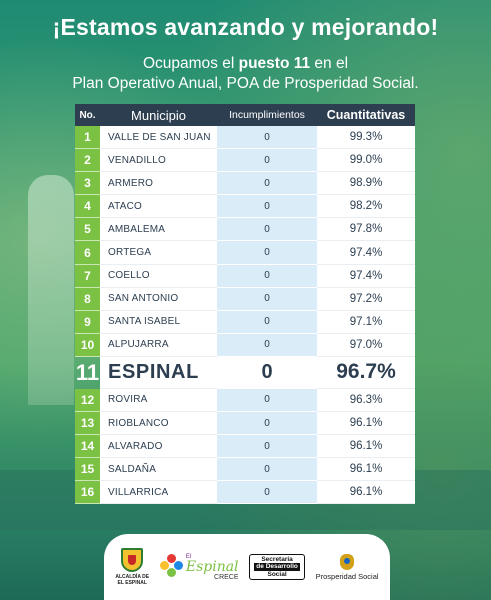 This screenshot has height=600, width=491. I want to click on crest-icon, so click(347, 561).